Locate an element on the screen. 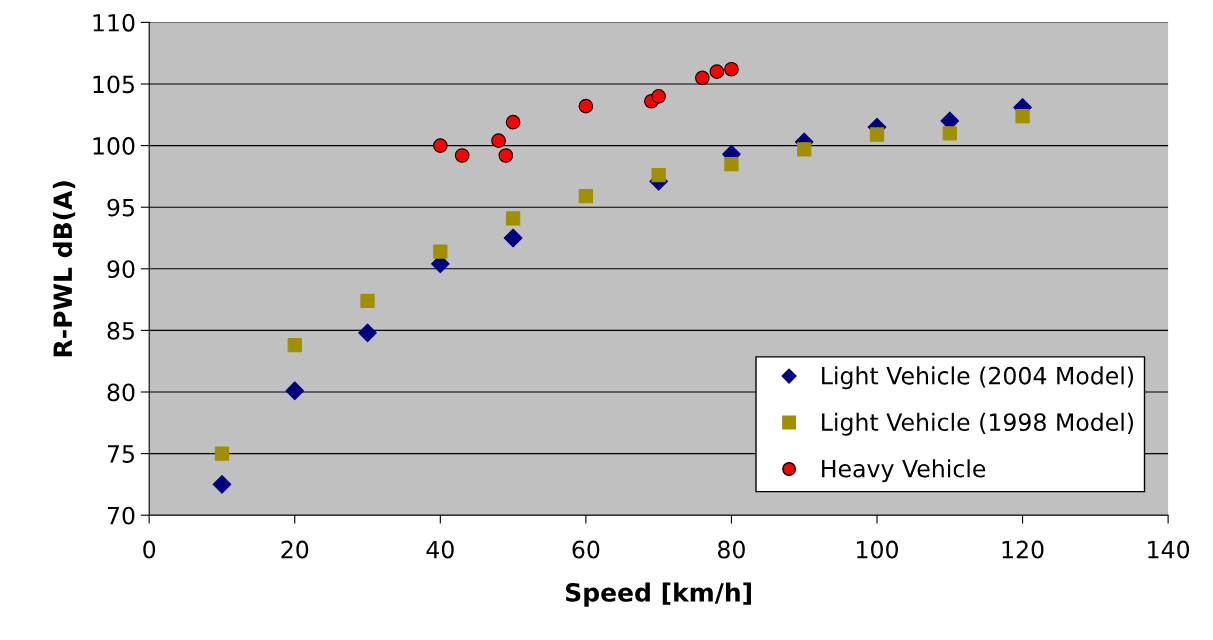 The width and height of the screenshot is (1213, 640). y-tick-label: 70 is located at coordinates (121, 515).